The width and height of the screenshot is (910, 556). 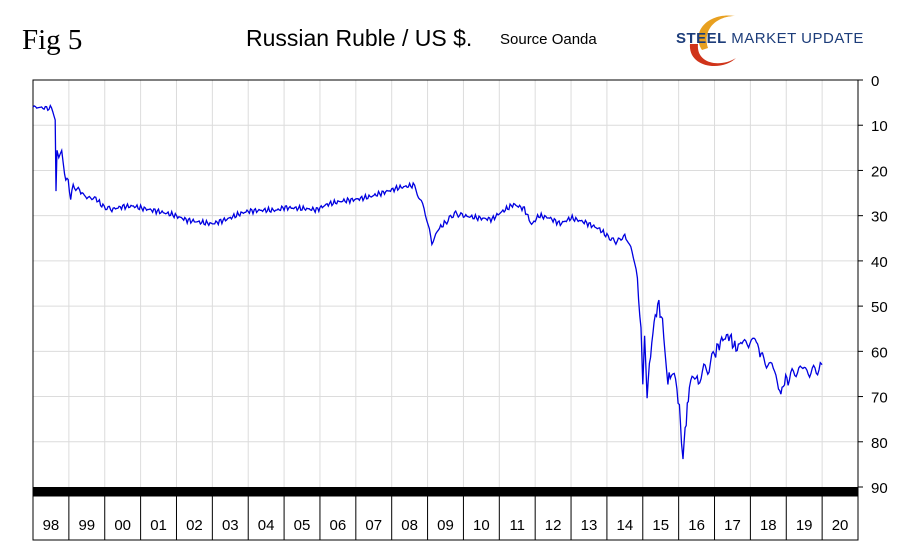 What do you see at coordinates (625, 525) in the screenshot?
I see `x-tick-label: 14` at bounding box center [625, 525].